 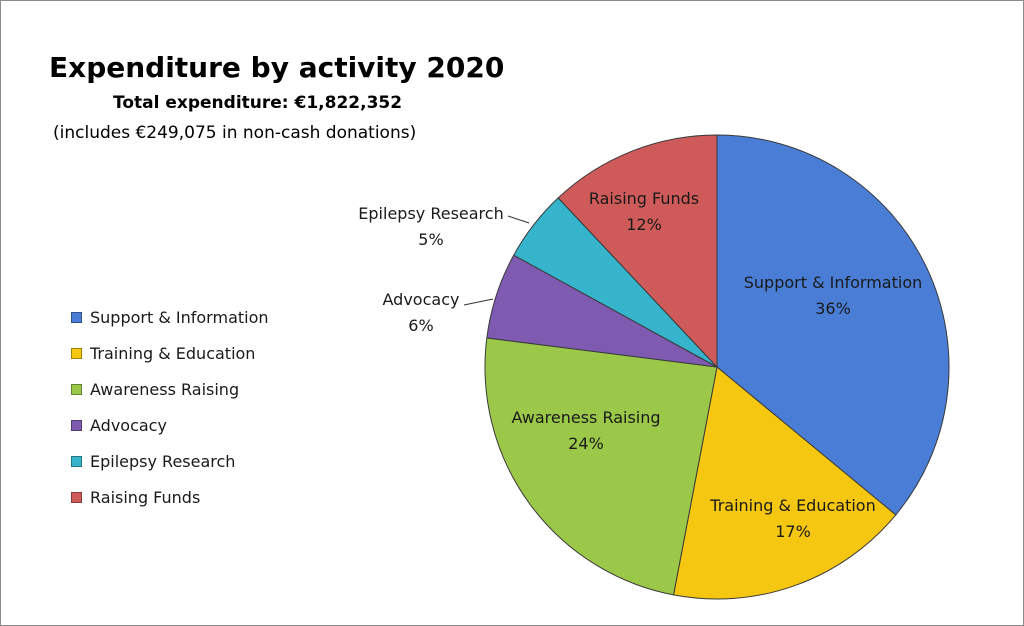 I want to click on legend-item-raising-funds: Raising Funds, so click(x=170, y=497).